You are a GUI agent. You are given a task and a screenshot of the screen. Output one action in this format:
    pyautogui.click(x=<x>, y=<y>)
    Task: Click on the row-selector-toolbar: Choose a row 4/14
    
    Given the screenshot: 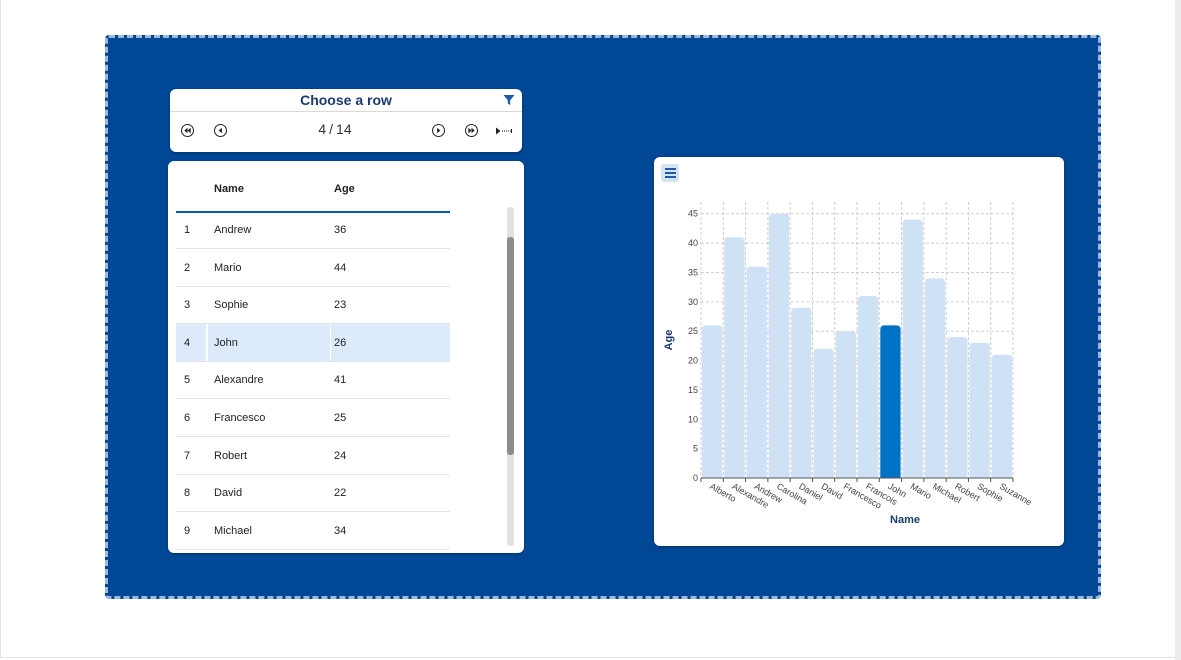 What is the action you would take?
    pyautogui.click(x=346, y=120)
    